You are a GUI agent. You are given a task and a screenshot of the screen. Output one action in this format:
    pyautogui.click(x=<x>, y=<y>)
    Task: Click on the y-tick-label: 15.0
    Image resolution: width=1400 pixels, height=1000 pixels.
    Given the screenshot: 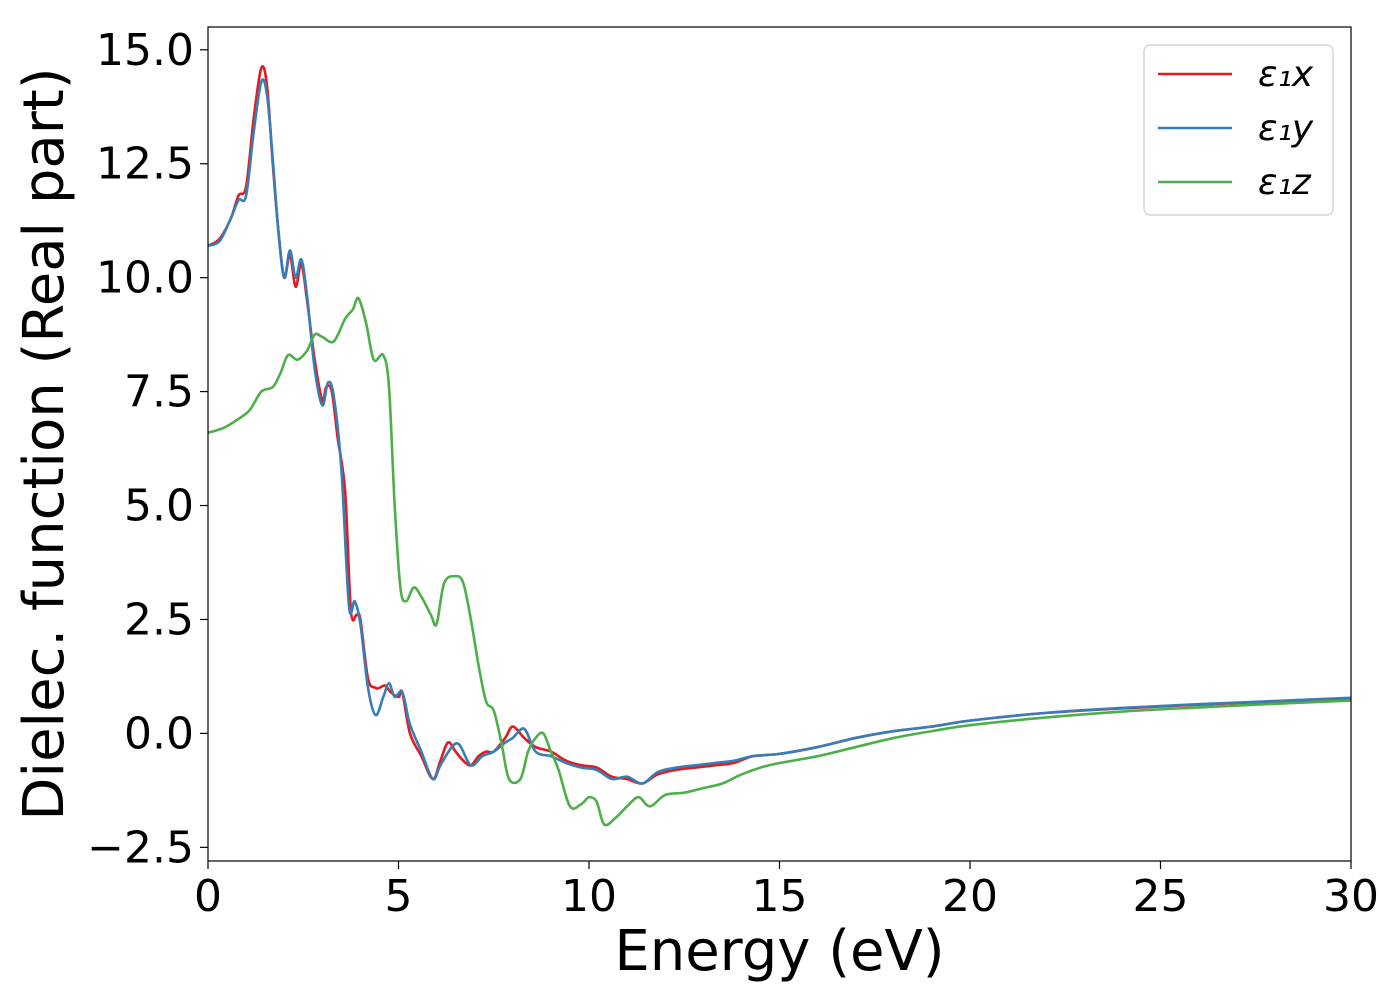 What is the action you would take?
    pyautogui.click(x=145, y=50)
    